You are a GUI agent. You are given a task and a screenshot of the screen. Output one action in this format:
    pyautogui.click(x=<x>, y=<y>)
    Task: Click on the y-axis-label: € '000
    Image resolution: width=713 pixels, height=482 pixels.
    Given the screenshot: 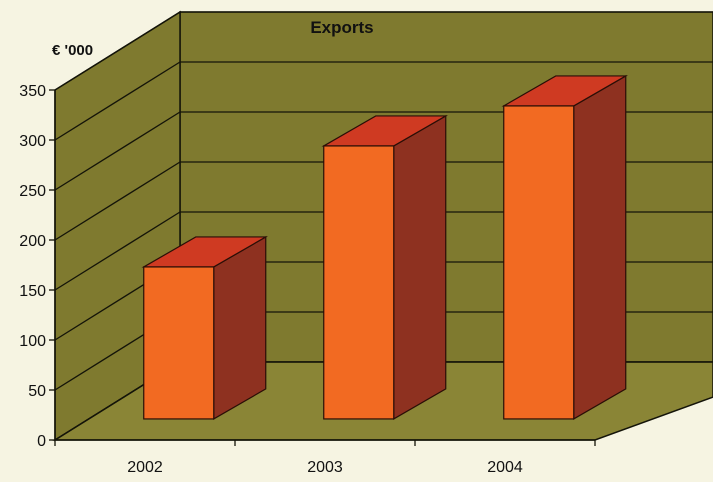 What is the action you would take?
    pyautogui.click(x=72, y=50)
    